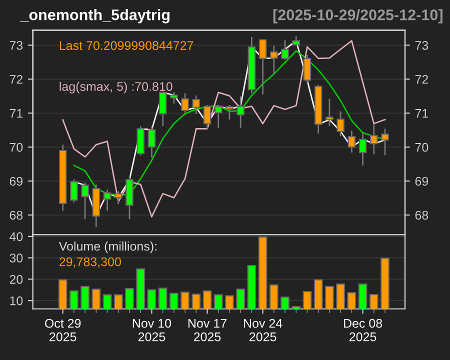 The image size is (450, 360). I want to click on x-tick-label: Dec 08 2025, so click(363, 330).